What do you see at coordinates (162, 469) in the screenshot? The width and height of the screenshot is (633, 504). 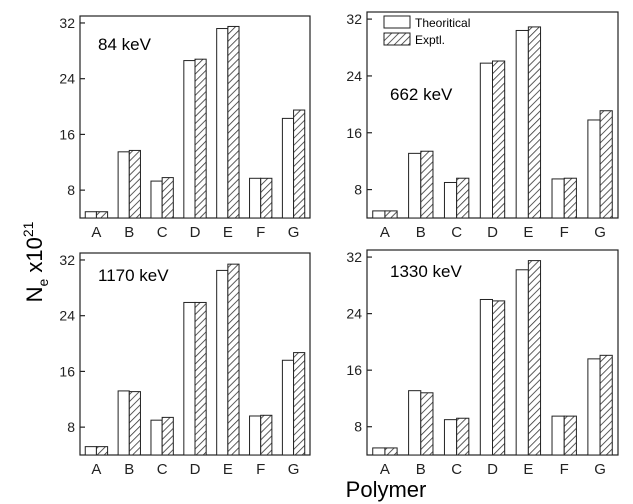 I see `x-tick-label: C` at bounding box center [162, 469].